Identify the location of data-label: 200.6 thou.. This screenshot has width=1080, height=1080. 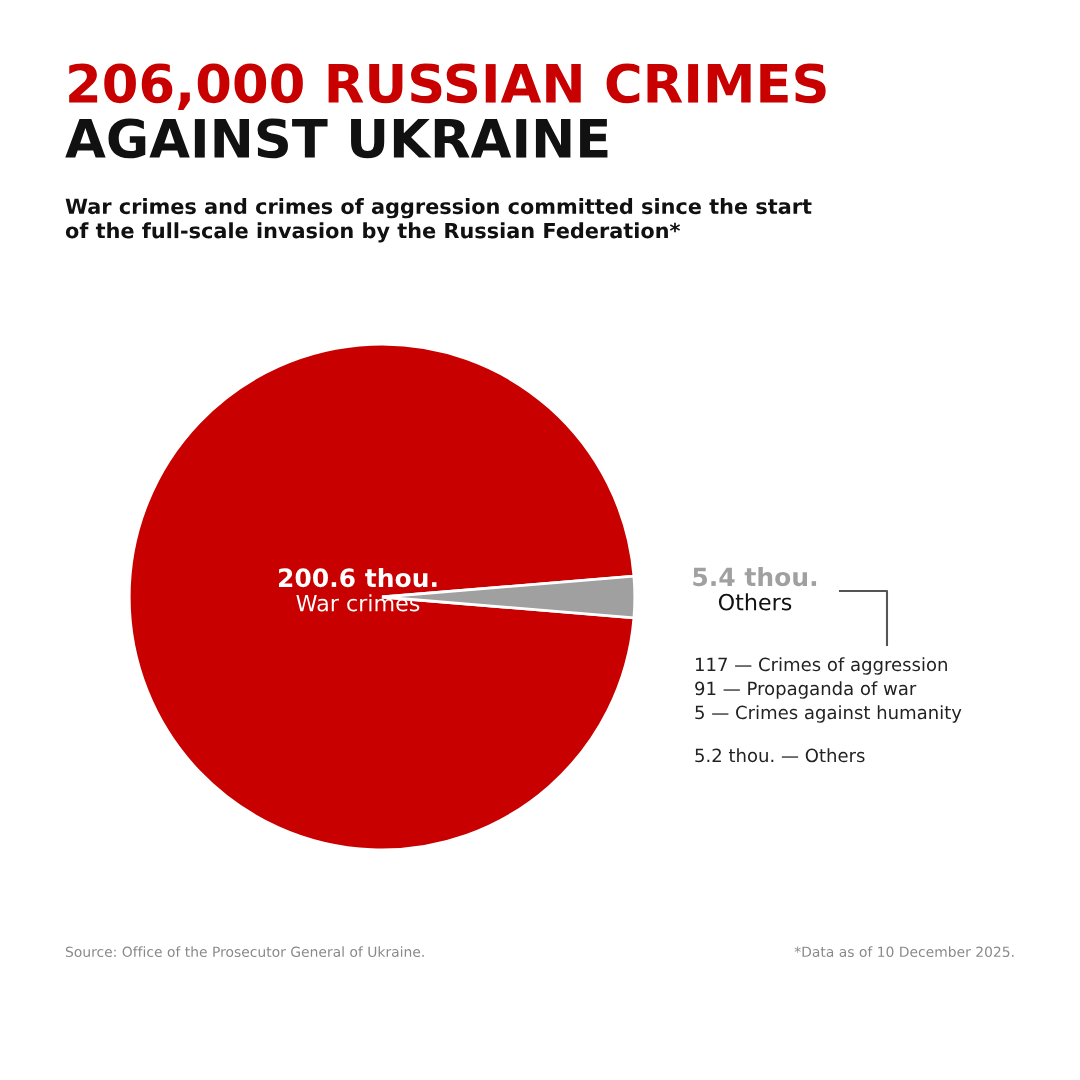
(357, 577).